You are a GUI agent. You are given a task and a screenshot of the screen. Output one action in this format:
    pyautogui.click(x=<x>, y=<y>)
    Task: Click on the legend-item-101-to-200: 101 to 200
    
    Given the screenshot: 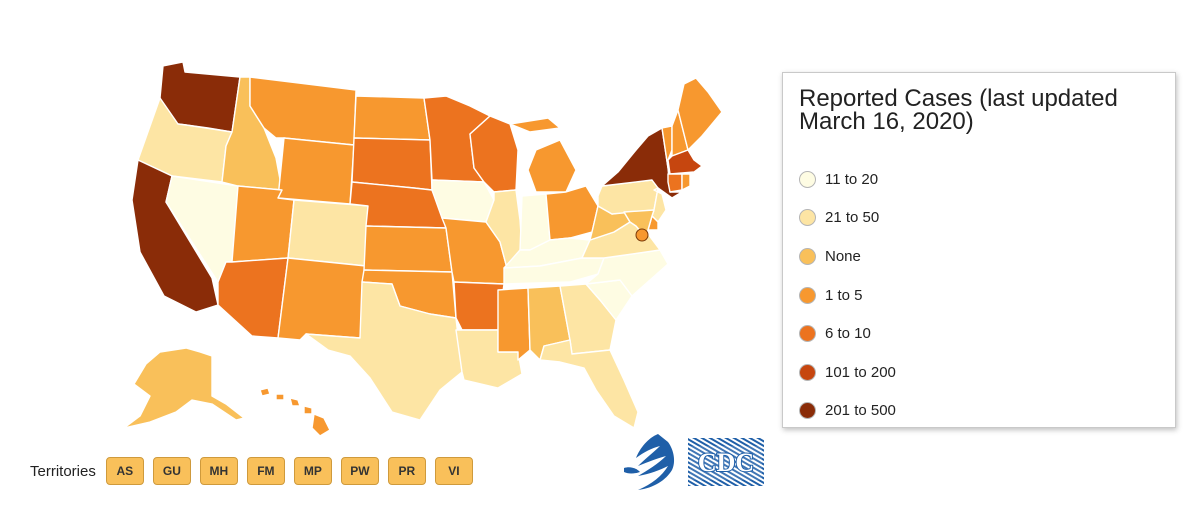 What is the action you would take?
    pyautogui.click(x=847, y=372)
    